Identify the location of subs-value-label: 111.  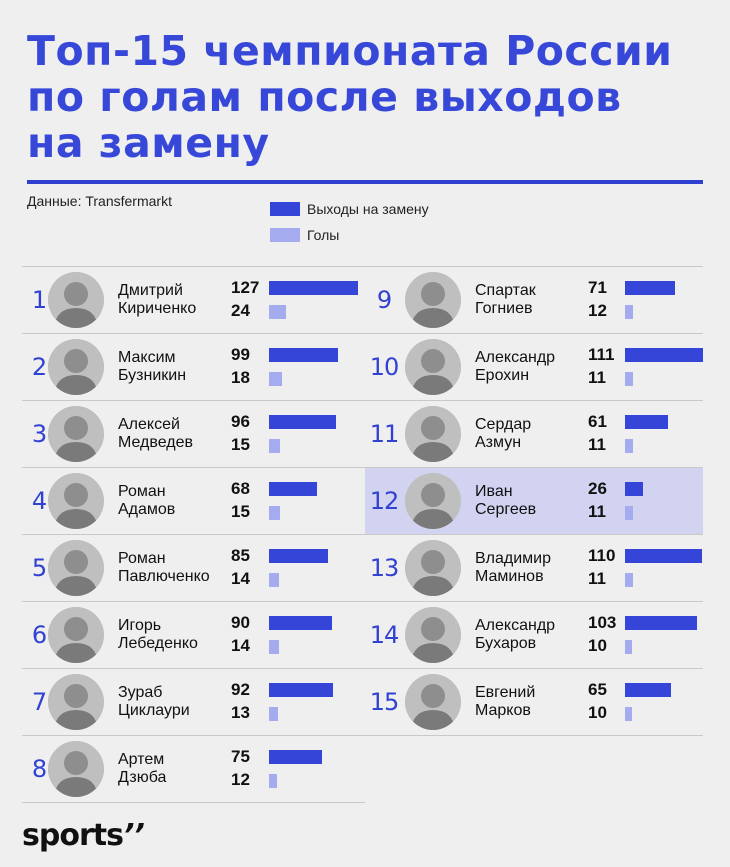
(601, 354).